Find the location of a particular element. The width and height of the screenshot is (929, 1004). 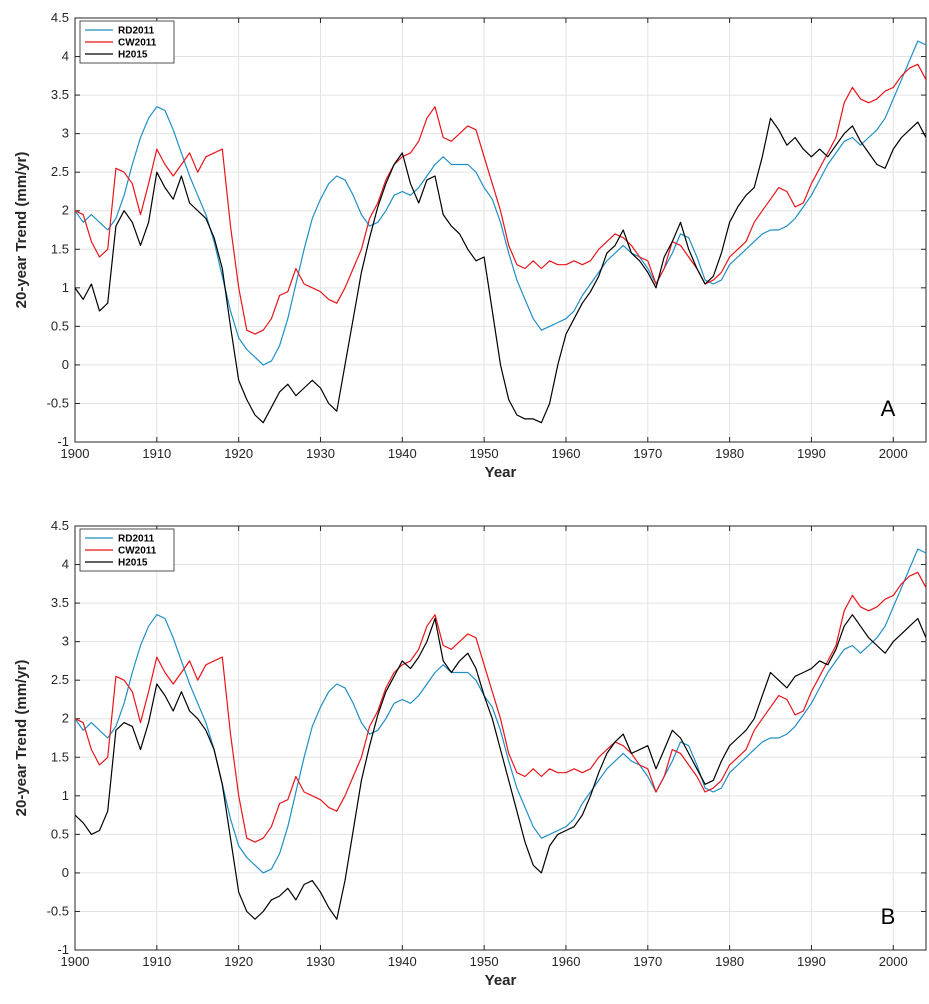

panel-label: A is located at coordinates (888, 408).